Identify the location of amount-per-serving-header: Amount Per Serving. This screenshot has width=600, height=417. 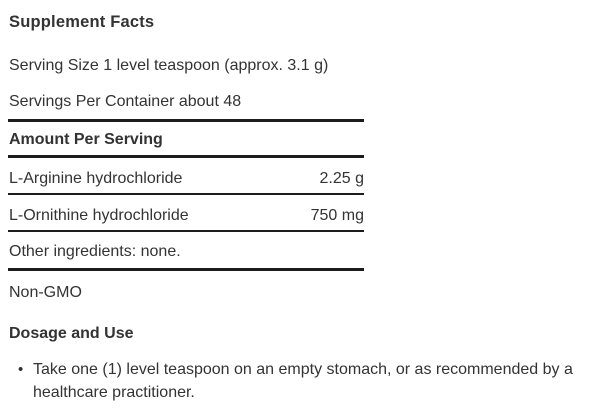
(86, 139).